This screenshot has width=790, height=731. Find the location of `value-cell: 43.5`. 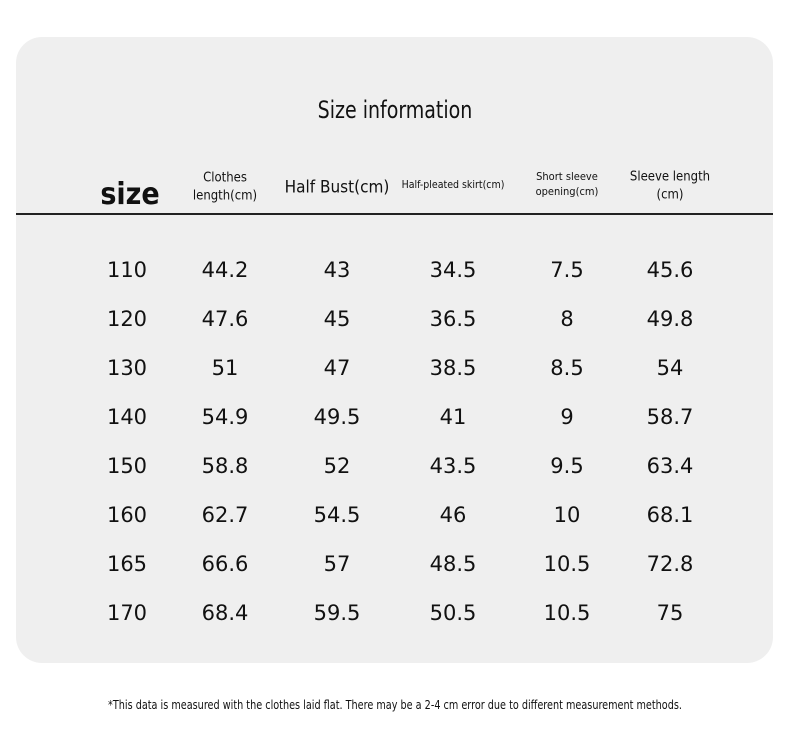

value-cell: 43.5 is located at coordinates (453, 466).